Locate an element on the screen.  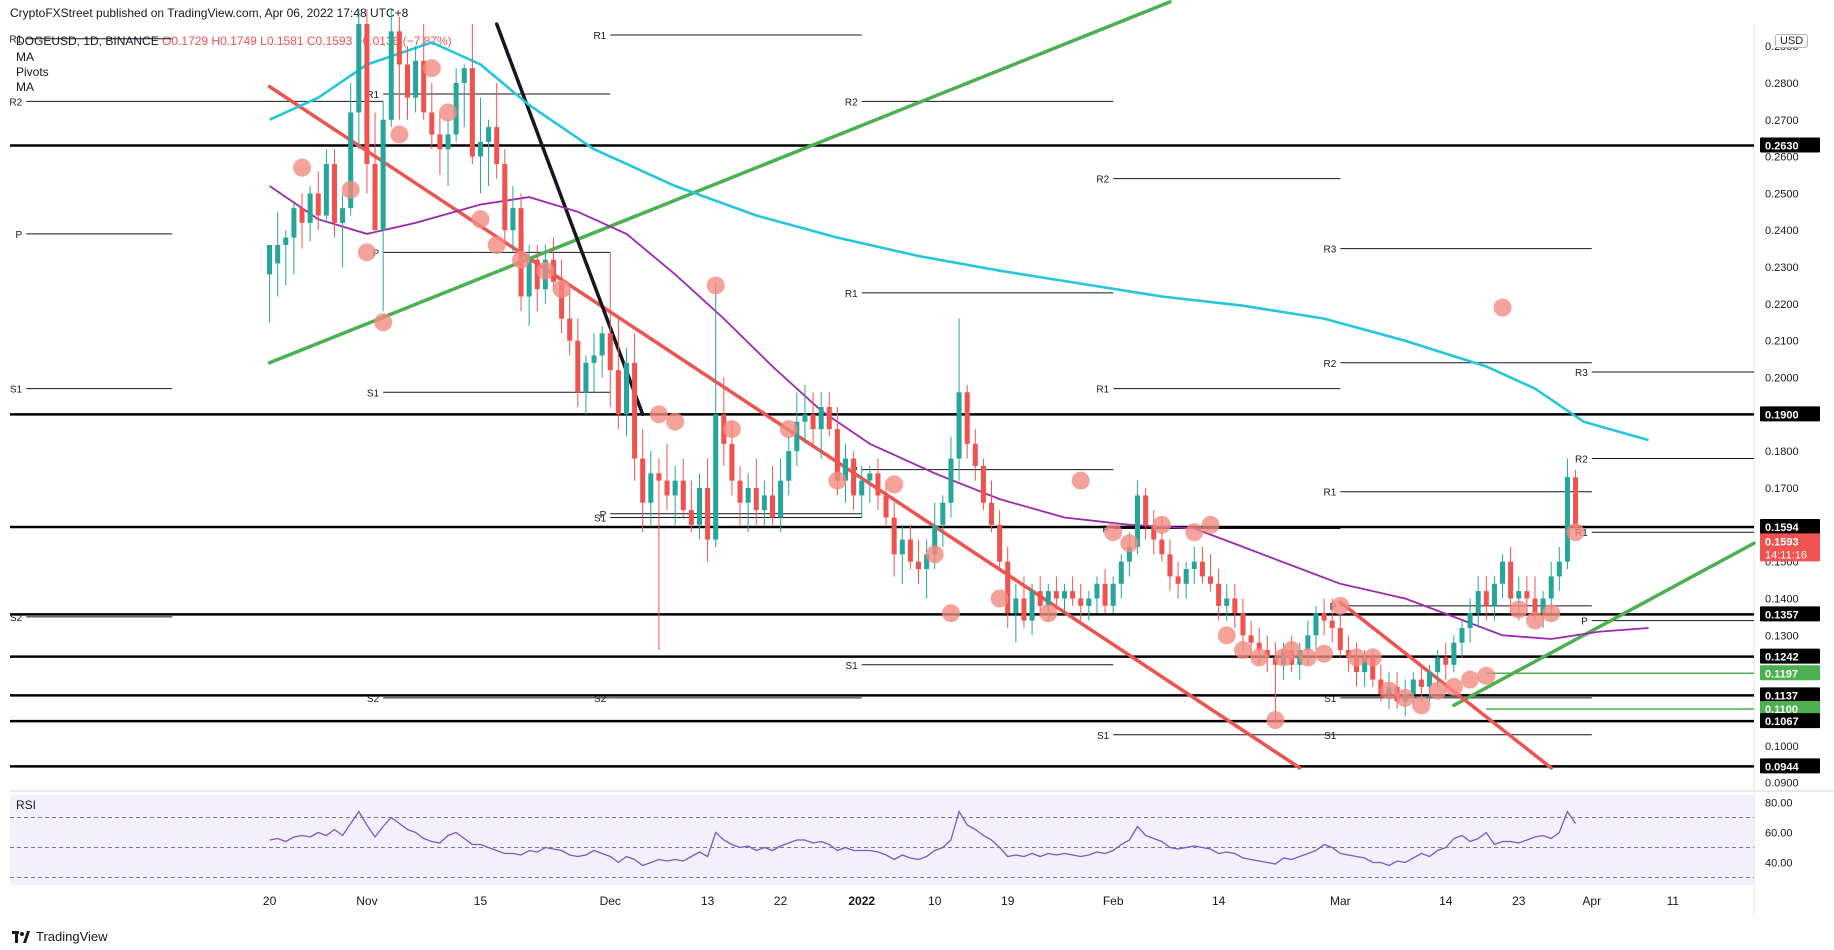
indicator-pivots: Pivots is located at coordinates (32, 72).